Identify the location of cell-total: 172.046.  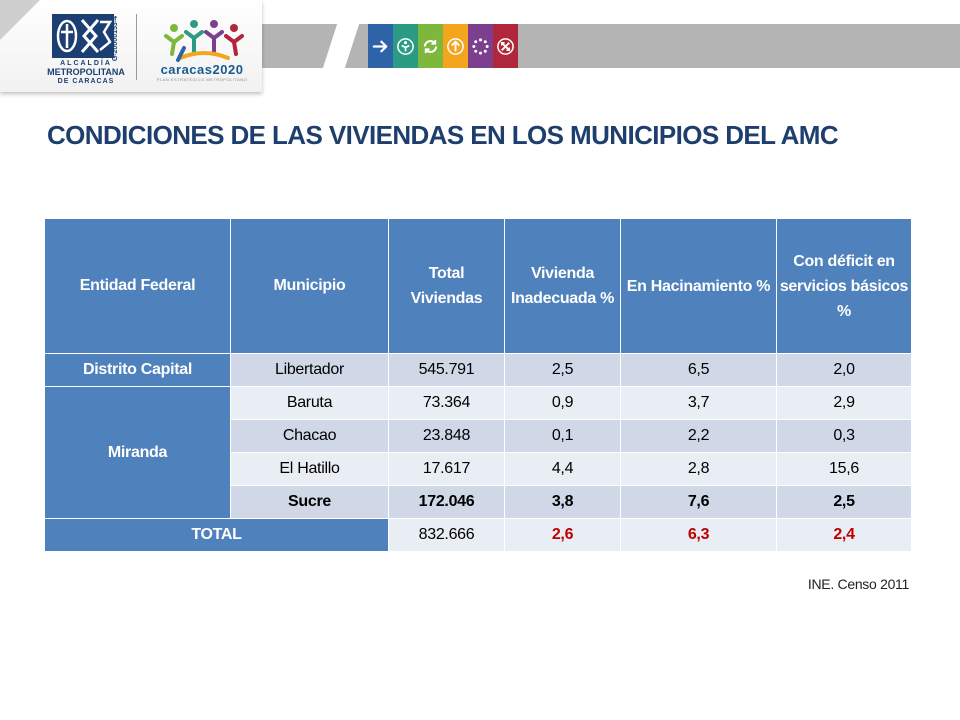
(446, 502).